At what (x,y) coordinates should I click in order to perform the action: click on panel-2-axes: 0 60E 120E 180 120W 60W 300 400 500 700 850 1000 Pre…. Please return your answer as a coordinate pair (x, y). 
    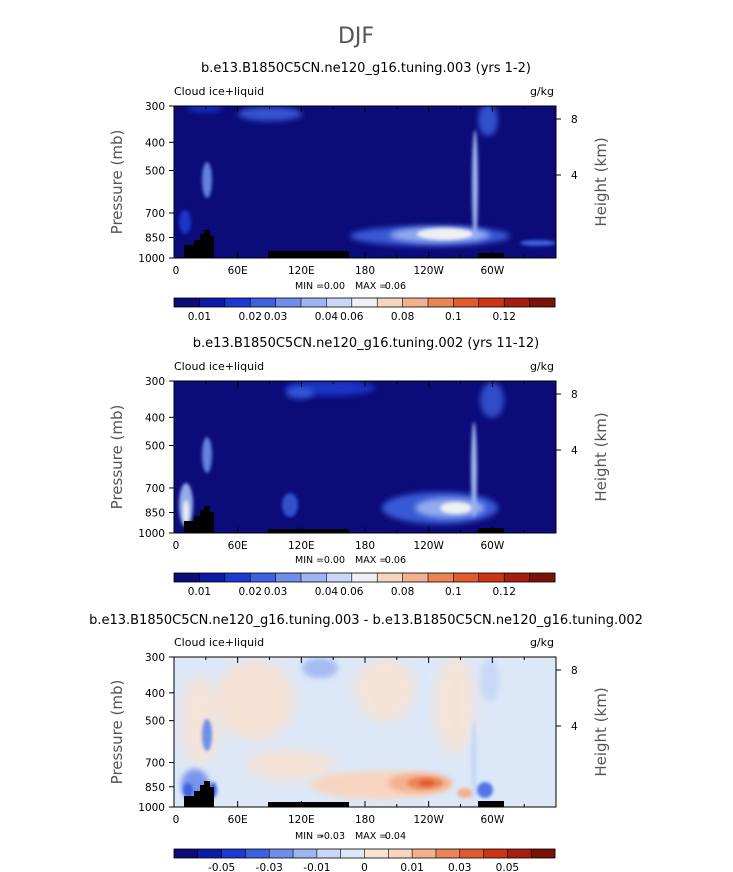
    Looking at the image, I should click on (359, 464).